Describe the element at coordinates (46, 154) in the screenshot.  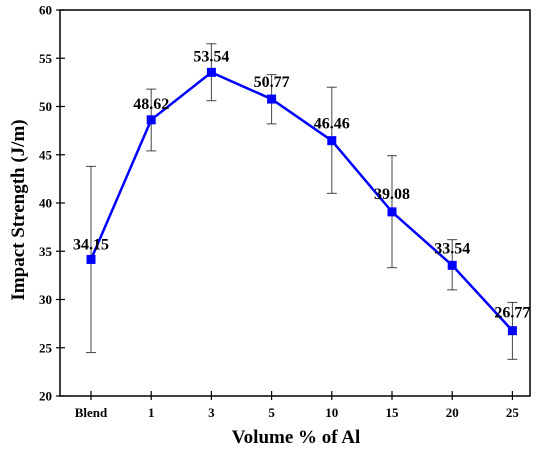
I see `y-tick-label: 45` at that location.